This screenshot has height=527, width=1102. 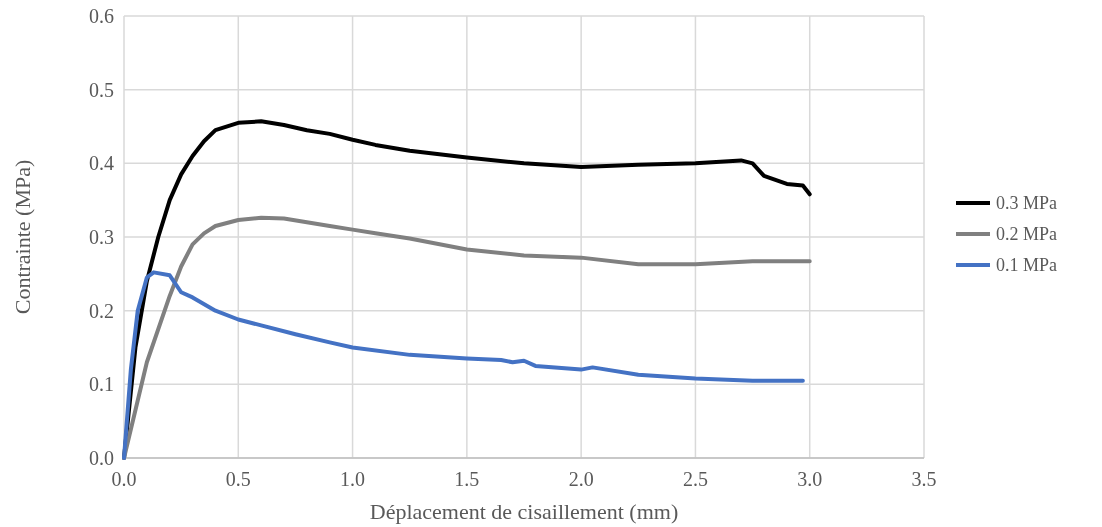 I want to click on y-tick-label: 0.5, so click(x=101, y=89).